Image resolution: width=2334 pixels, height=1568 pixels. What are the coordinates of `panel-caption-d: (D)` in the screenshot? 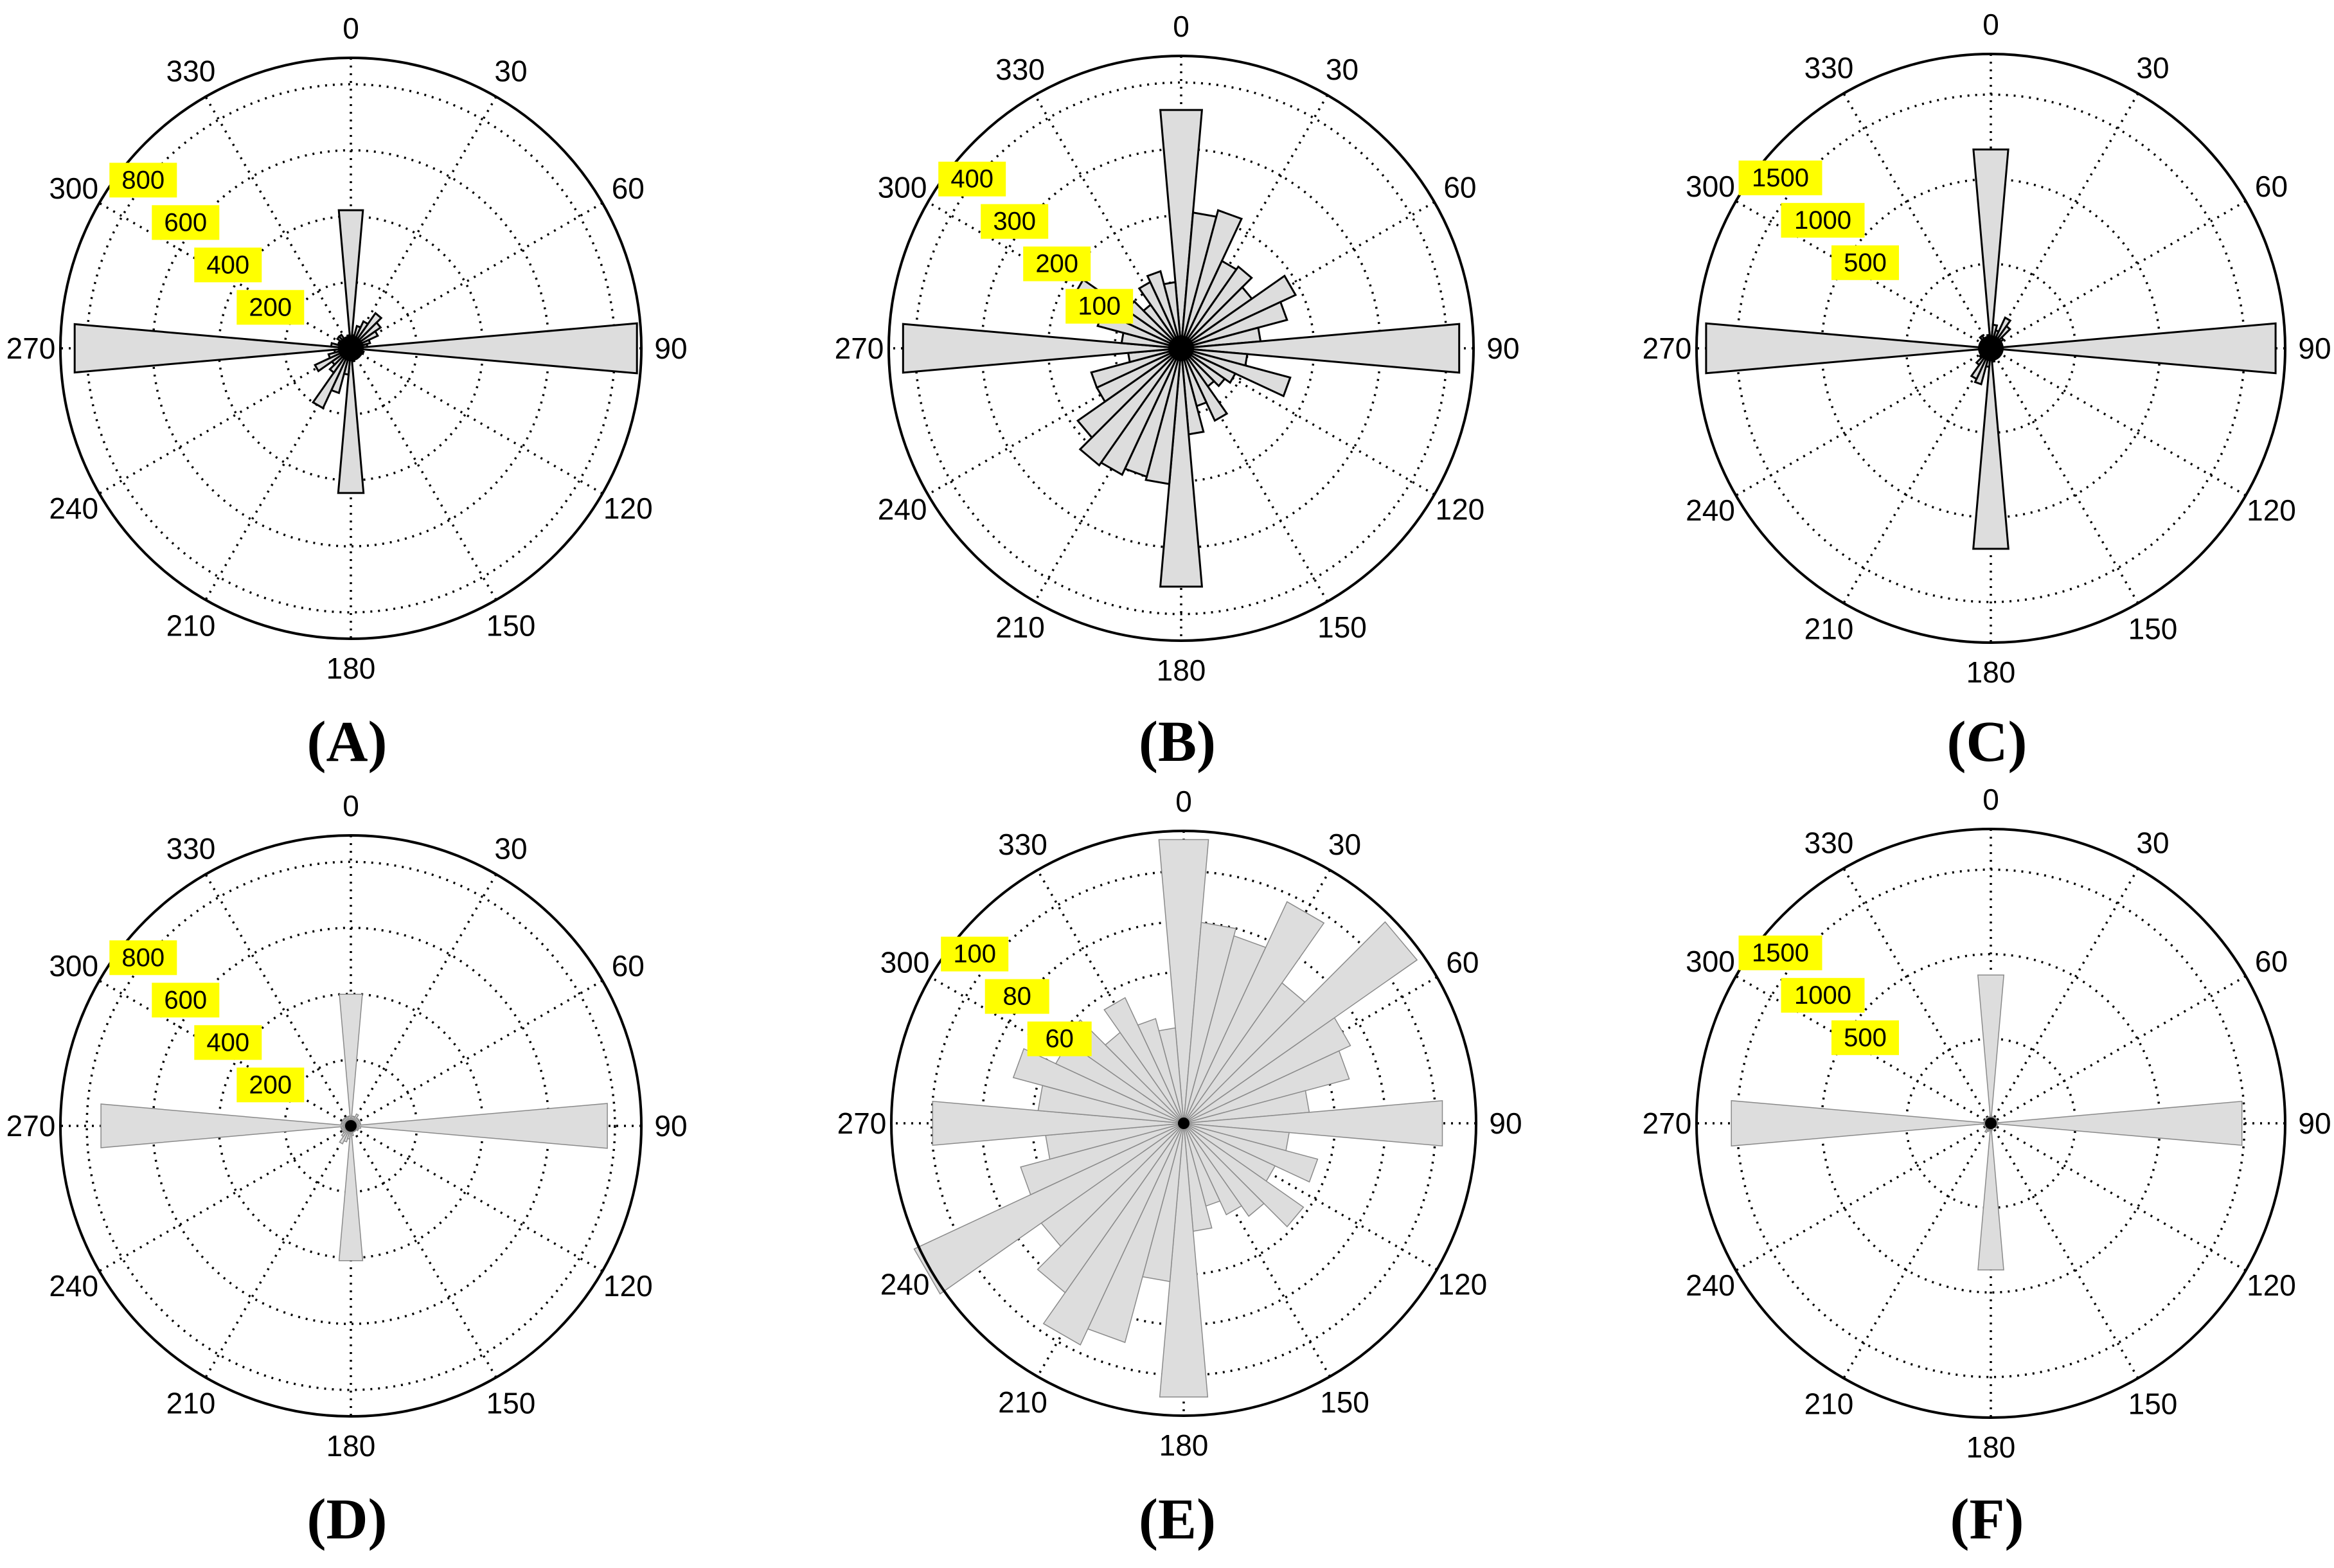 It's located at (347, 1519).